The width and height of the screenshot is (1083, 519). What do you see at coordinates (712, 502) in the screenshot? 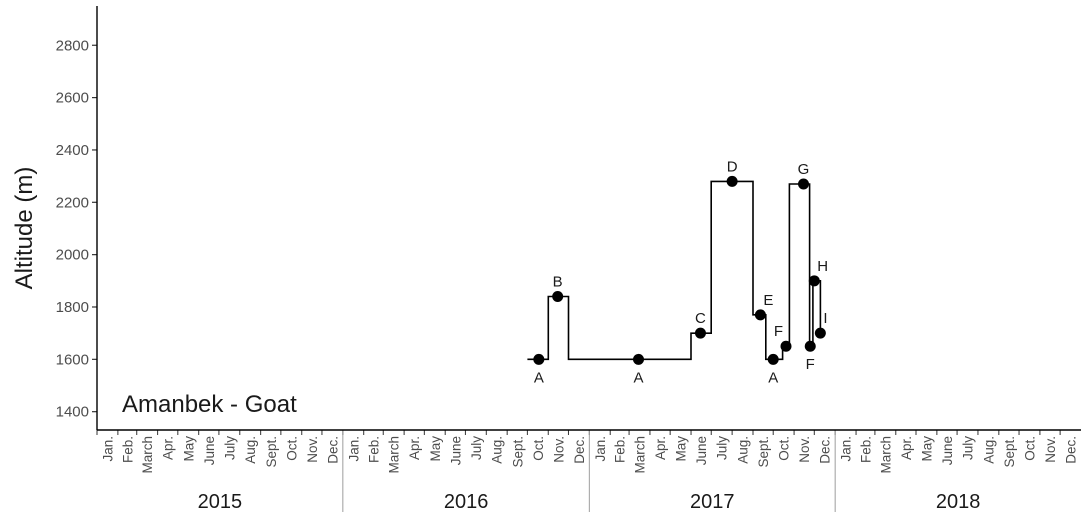
I see `year-label: 2017` at bounding box center [712, 502].